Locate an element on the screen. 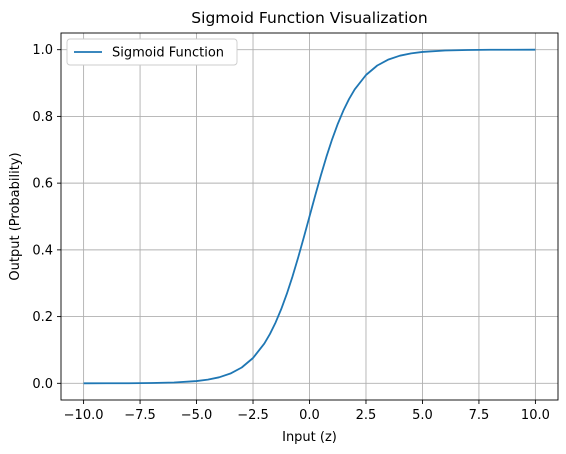 Image resolution: width=566 pixels, height=454 pixels. legend: Sigmoid Function is located at coordinates (152, 52).